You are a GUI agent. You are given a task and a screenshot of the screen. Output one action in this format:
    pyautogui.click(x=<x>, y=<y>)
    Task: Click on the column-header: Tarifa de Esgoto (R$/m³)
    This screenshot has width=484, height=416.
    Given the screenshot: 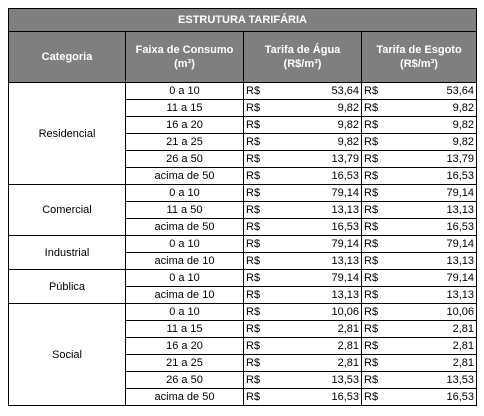 What is the action you would take?
    pyautogui.click(x=419, y=57)
    